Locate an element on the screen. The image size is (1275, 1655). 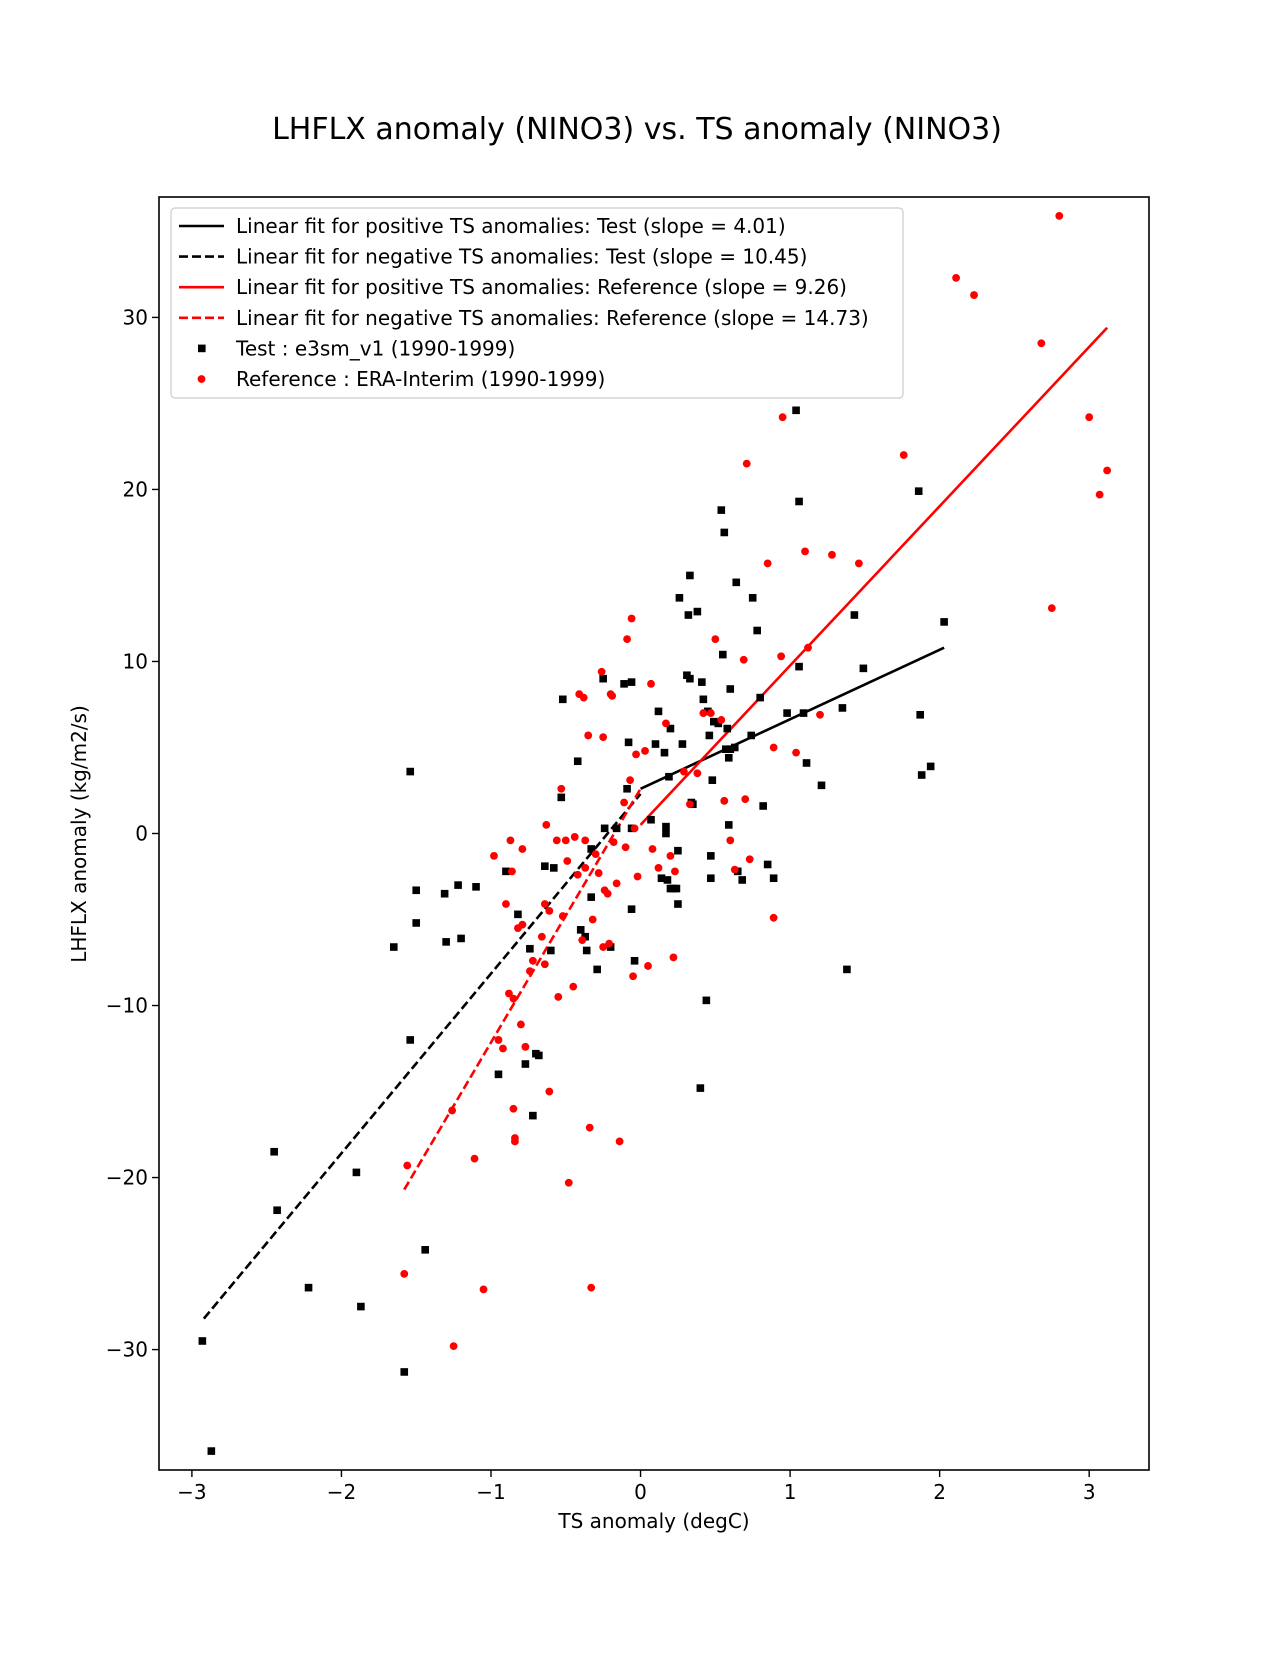
legend-circle-marker is located at coordinates (201, 379).